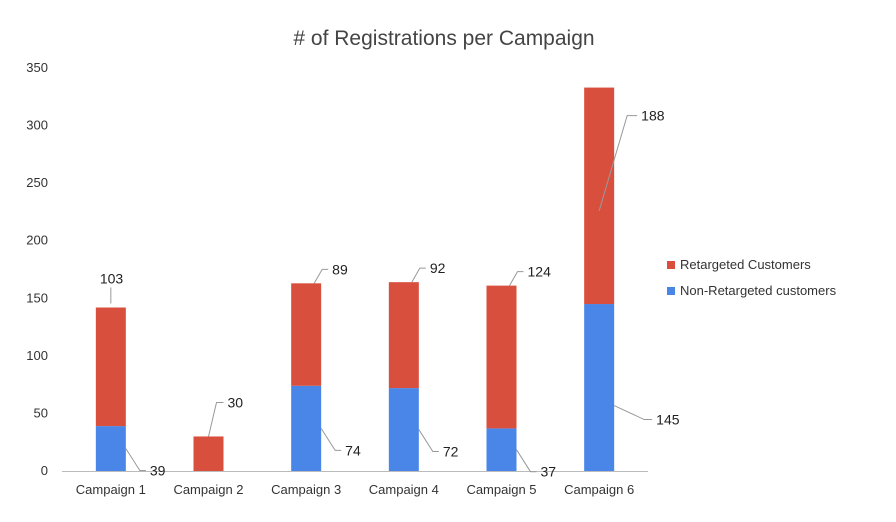 Image resolution: width=896 pixels, height=522 pixels. What do you see at coordinates (37, 355) in the screenshot?
I see `y-tick-label: 100` at bounding box center [37, 355].